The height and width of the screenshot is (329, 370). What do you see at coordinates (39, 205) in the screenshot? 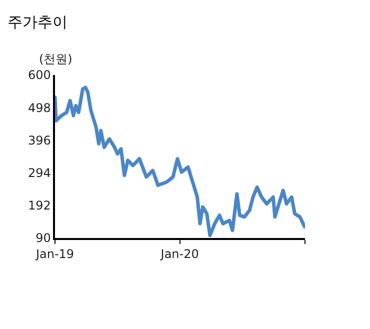
I see `y-tick-label: 192` at bounding box center [39, 205].